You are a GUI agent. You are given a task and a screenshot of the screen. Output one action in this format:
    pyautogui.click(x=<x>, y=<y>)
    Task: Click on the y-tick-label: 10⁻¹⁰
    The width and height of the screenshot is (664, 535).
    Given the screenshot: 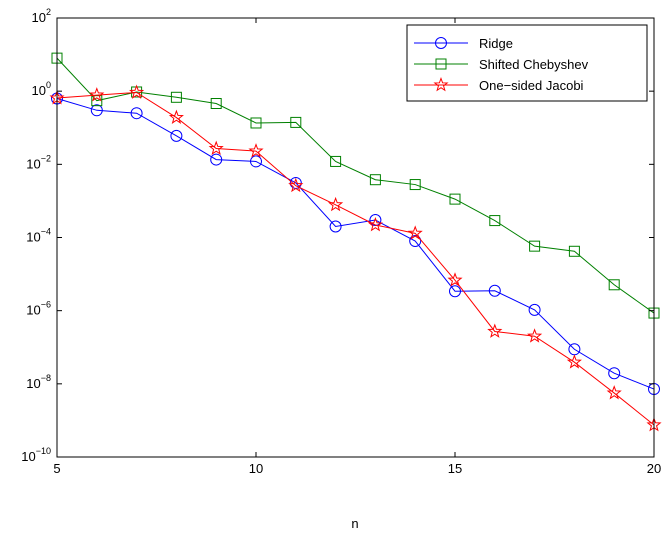 What is the action you would take?
    pyautogui.click(x=36, y=455)
    